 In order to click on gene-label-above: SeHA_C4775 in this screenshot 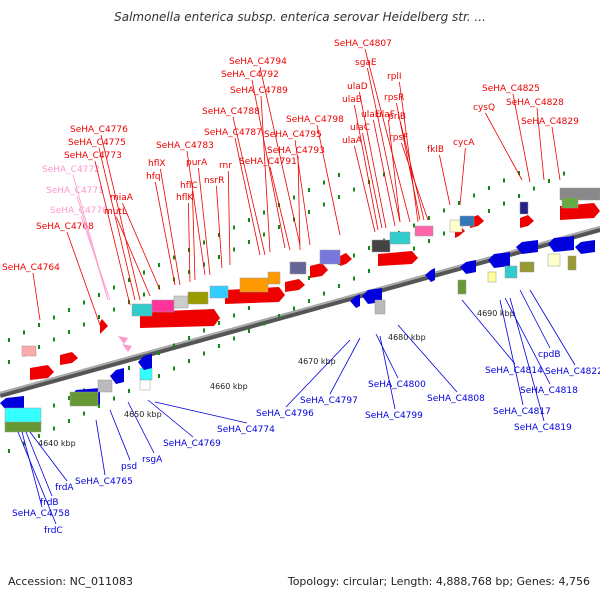, I will do `click(97, 143)`.